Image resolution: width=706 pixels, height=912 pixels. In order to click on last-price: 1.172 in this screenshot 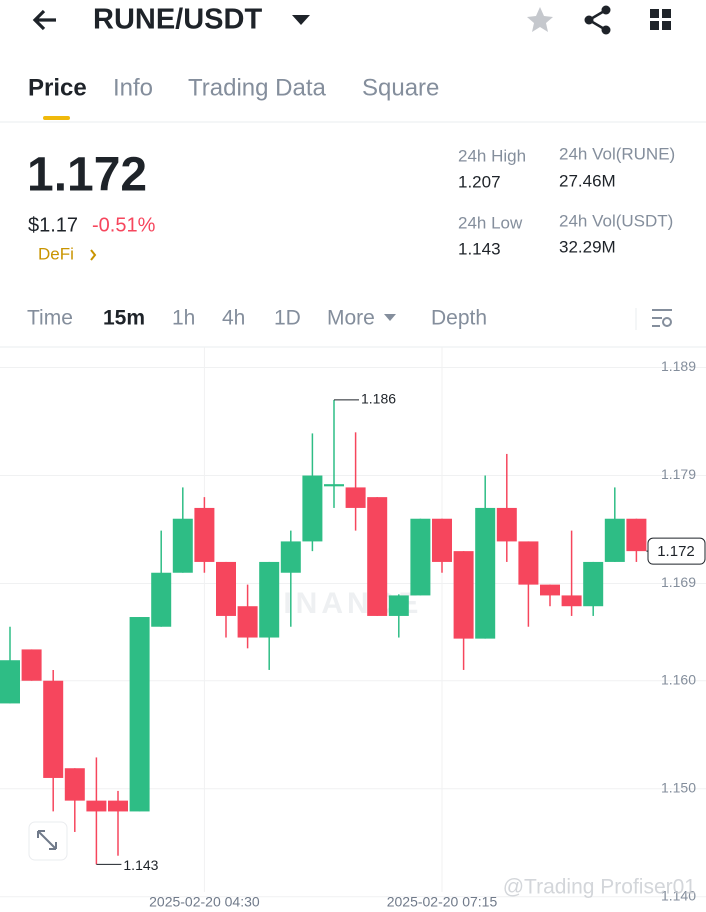, I will do `click(87, 175)`.